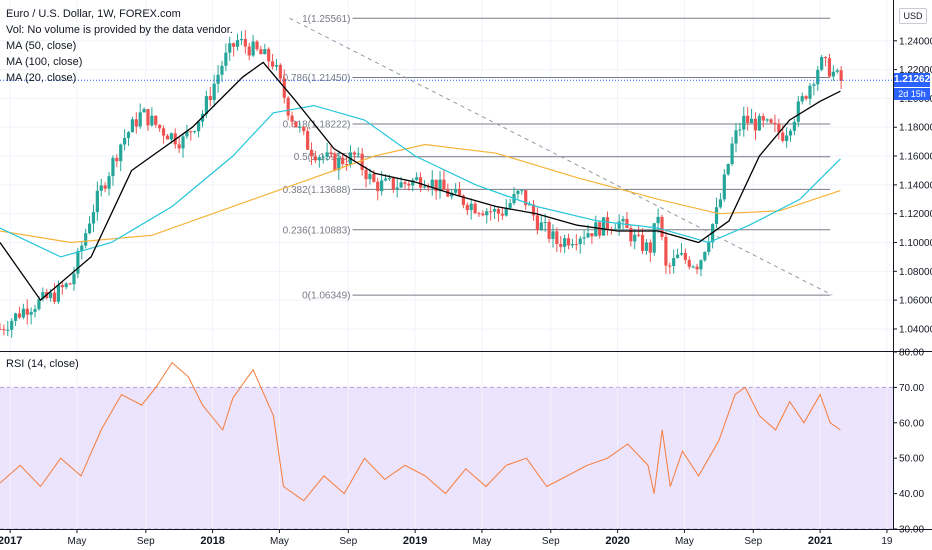  What do you see at coordinates (913, 16) in the screenshot?
I see `currency-badge: USD` at bounding box center [913, 16].